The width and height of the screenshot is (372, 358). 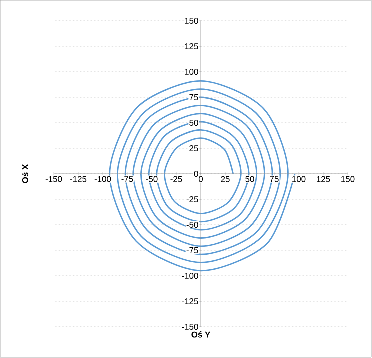 I want to click on x-tick-label: -150, so click(x=54, y=179).